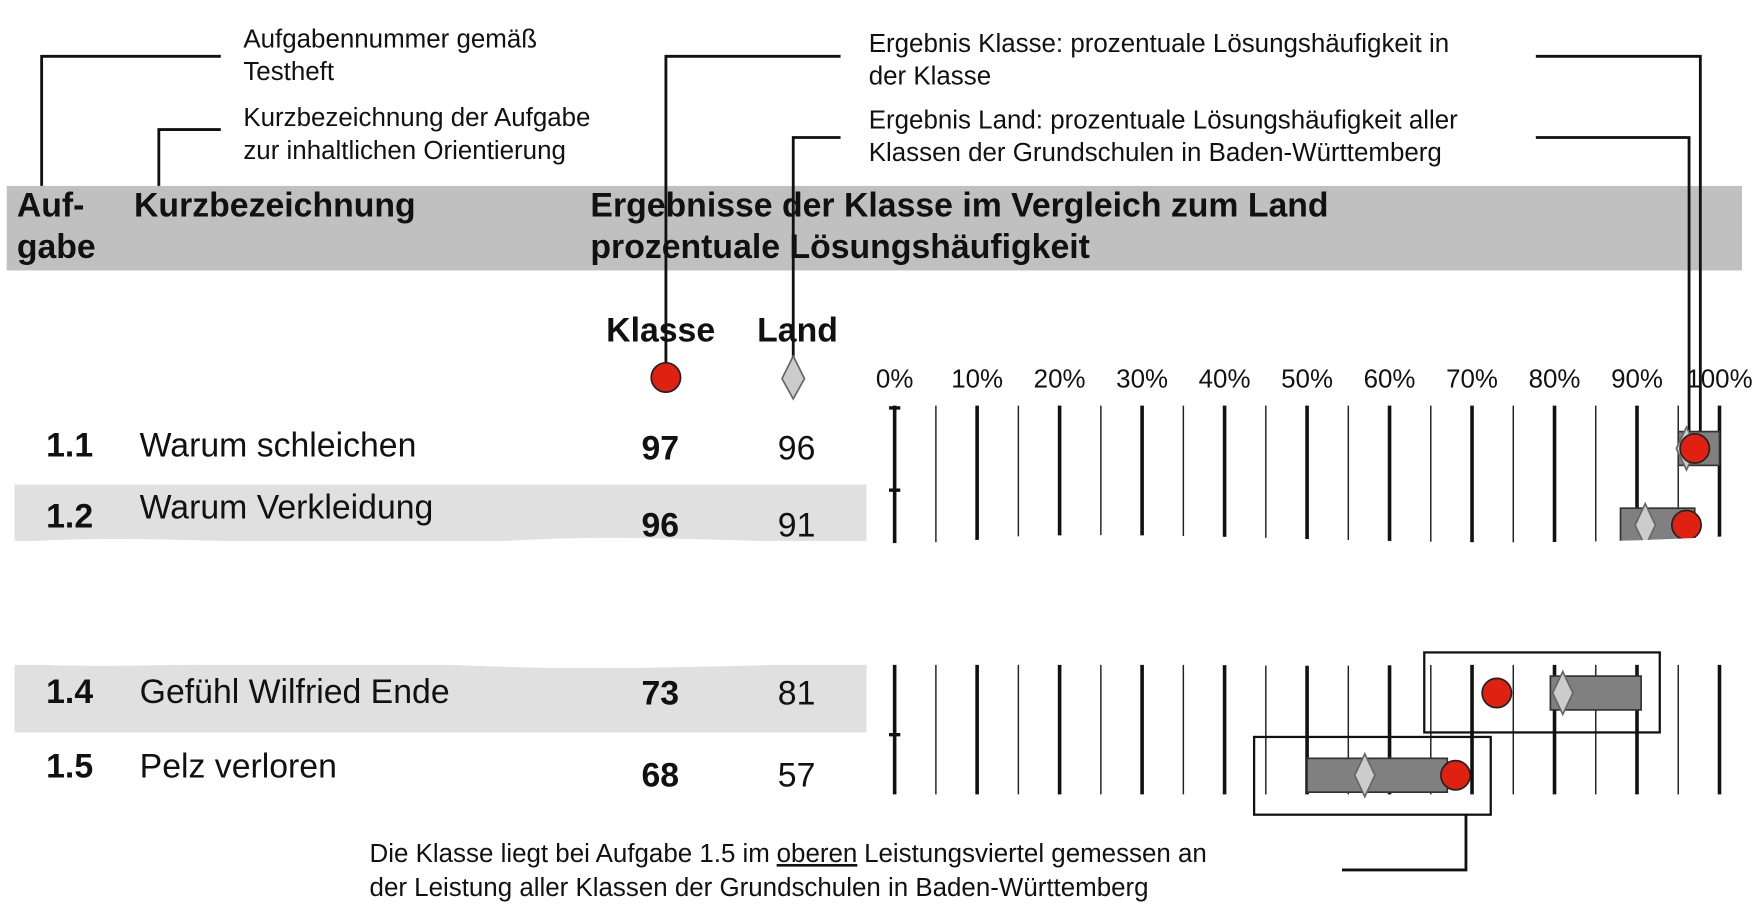 The image size is (1760, 924). What do you see at coordinates (977, 380) in the screenshot?
I see `tick-label: 10%` at bounding box center [977, 380].